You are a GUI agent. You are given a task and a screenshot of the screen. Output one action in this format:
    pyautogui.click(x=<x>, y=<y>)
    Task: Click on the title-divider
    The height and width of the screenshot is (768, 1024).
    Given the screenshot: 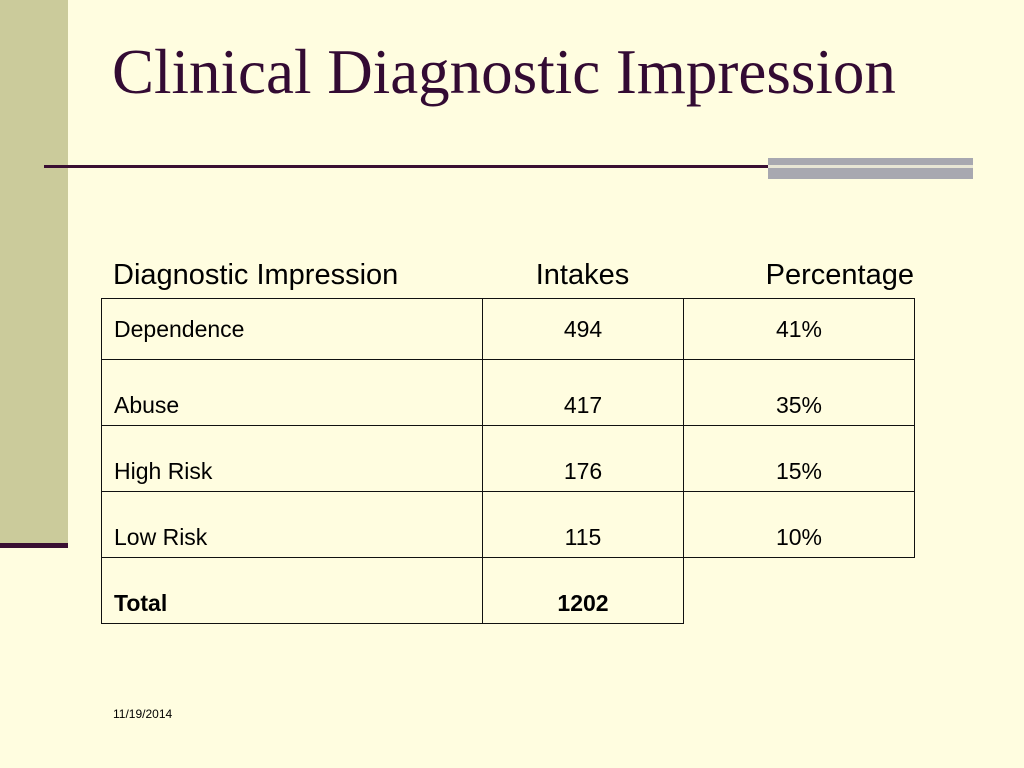 What is the action you would take?
    pyautogui.click(x=406, y=166)
    